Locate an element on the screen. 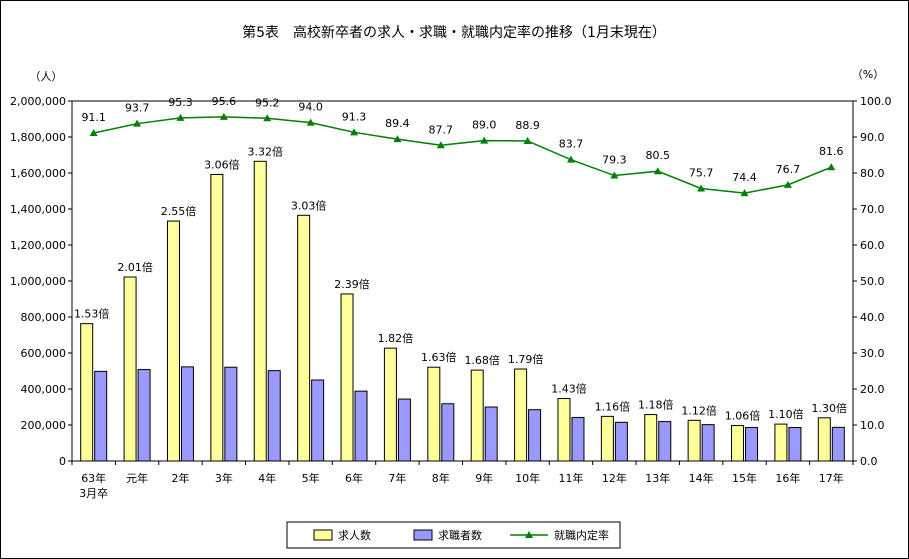  y-left-tick-label: 1,800,000 is located at coordinates (38, 137).